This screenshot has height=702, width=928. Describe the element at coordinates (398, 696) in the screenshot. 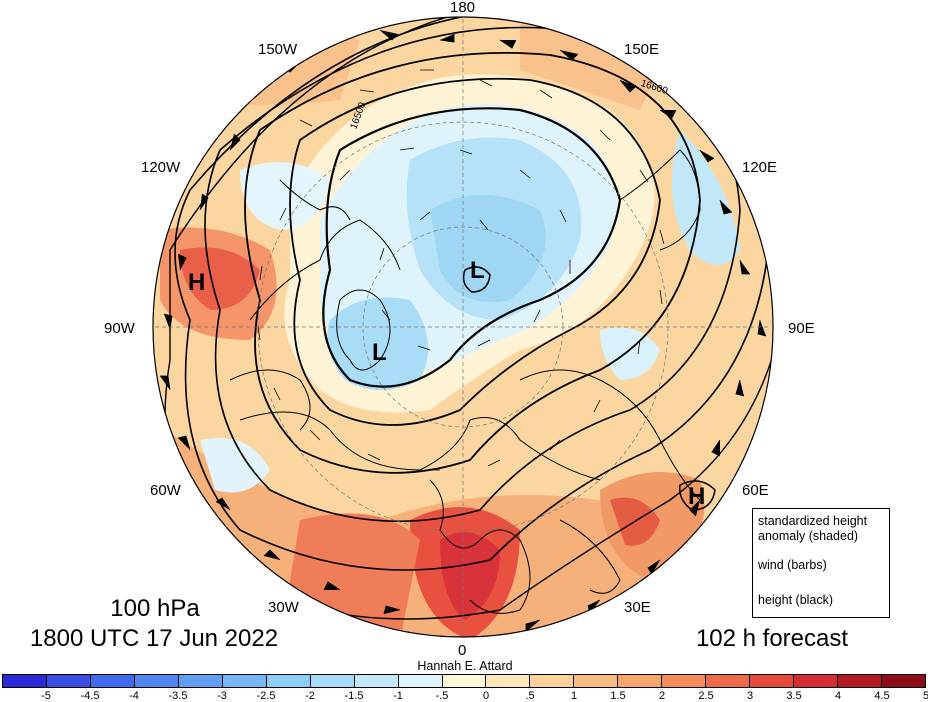

I see `colorbar-tick-label: -1` at that location.